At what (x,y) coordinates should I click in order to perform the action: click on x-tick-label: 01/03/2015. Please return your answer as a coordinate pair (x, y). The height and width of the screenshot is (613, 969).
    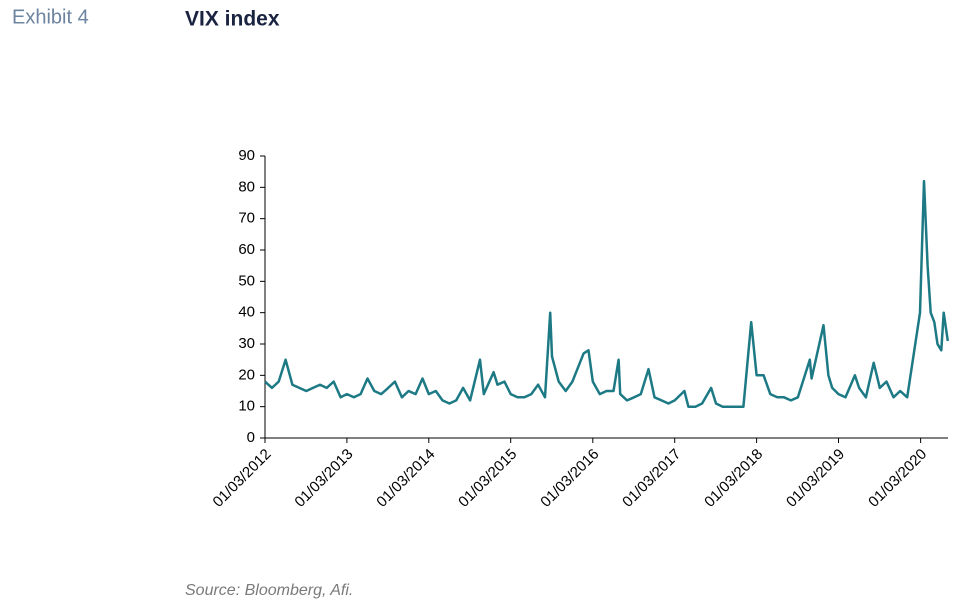
    Looking at the image, I should click on (487, 478).